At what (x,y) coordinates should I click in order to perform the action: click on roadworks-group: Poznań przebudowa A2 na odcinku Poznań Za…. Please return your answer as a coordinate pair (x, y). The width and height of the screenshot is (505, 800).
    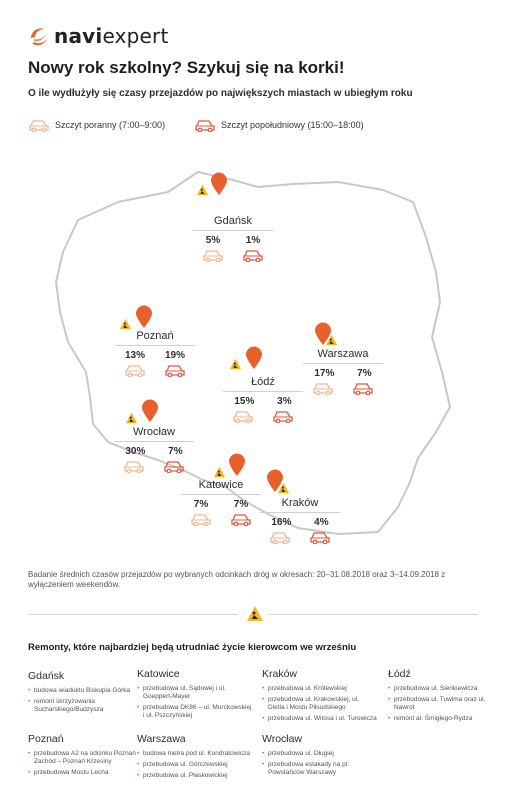
    Looking at the image, I should click on (85, 756).